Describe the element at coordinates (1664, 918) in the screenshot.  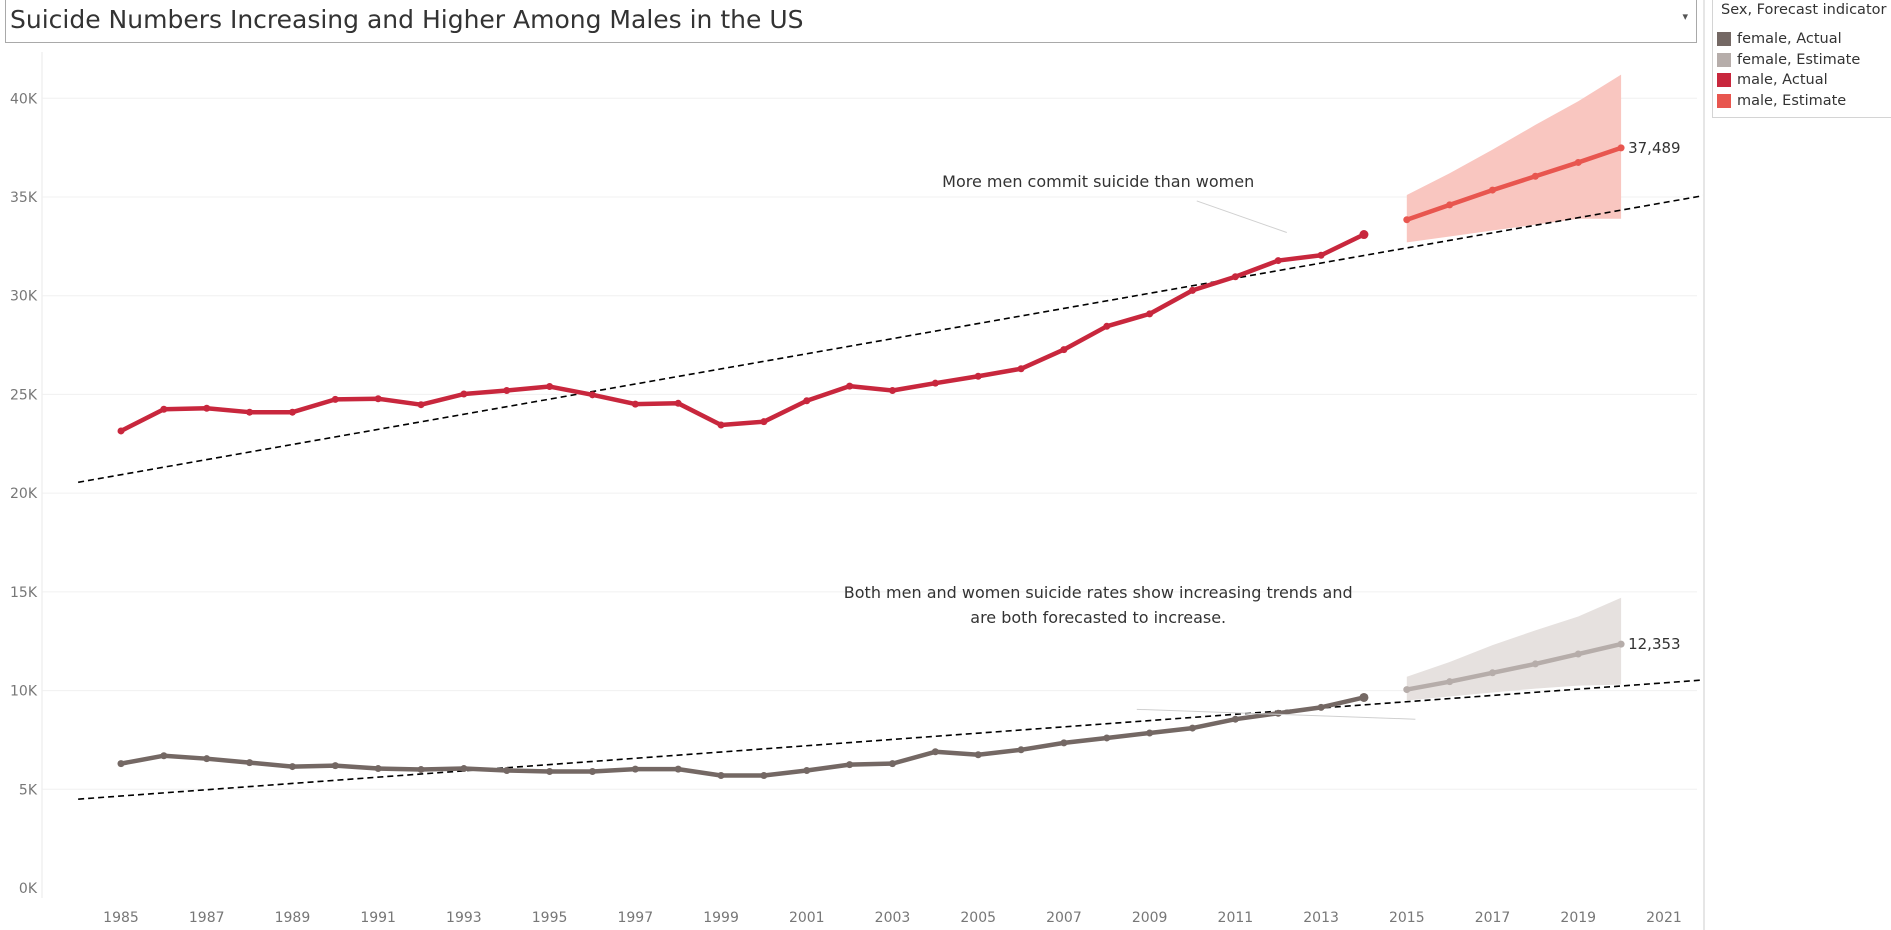
I see `x-tick-label: 2021` at that location.